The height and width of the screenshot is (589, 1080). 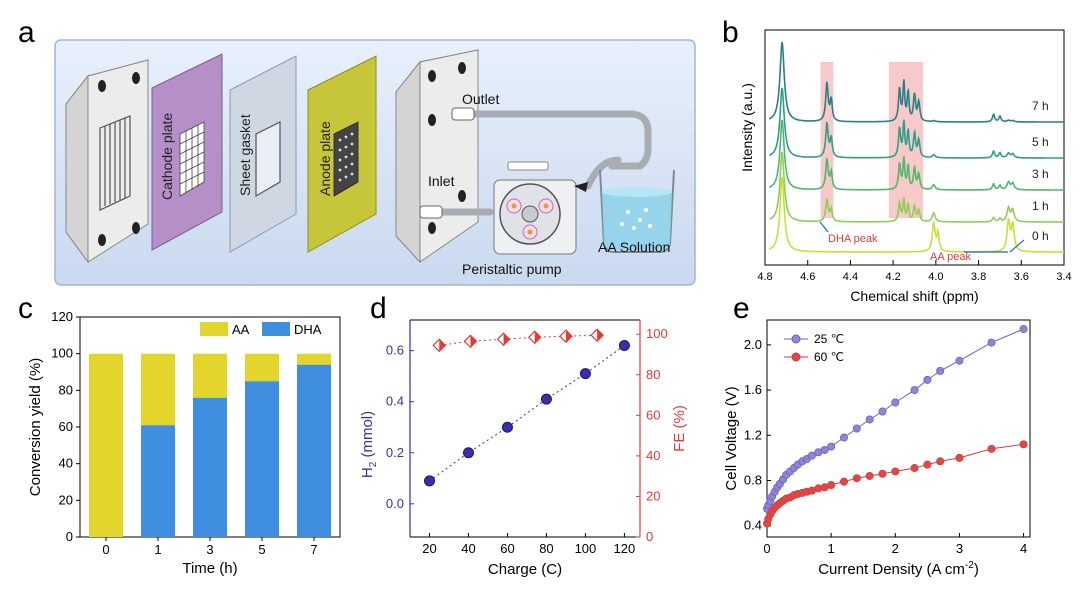 What do you see at coordinates (527, 413) in the screenshot?
I see `h2-fit-line` at bounding box center [527, 413].